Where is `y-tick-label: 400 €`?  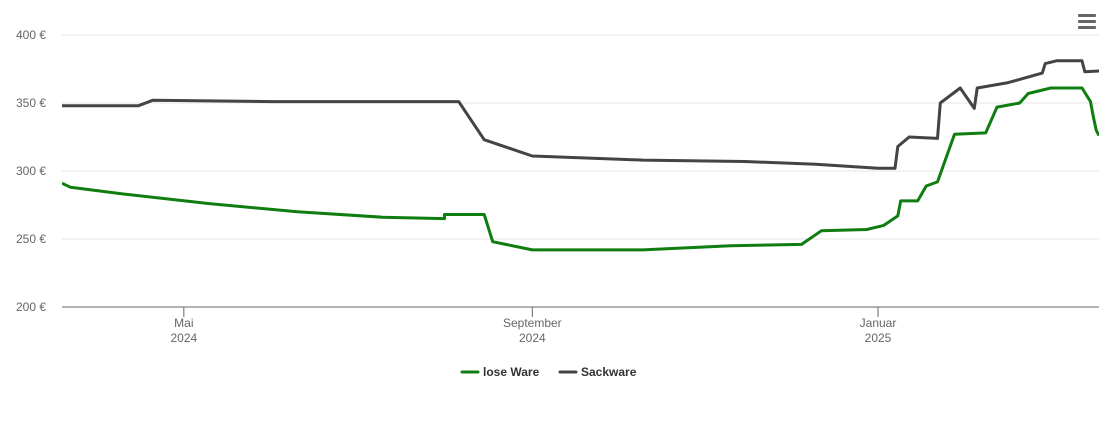
y-tick-label: 400 € is located at coordinates (31, 35).